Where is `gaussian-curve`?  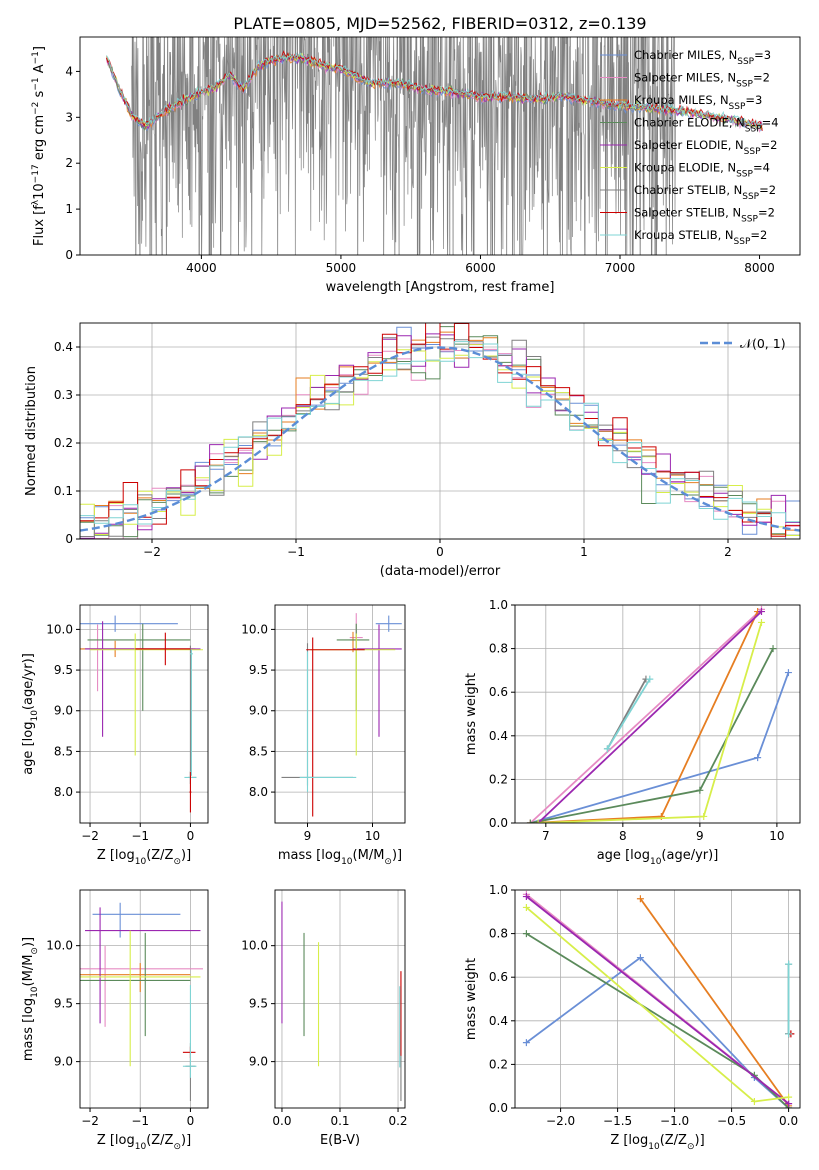 gaussian-curve is located at coordinates (440, 439).